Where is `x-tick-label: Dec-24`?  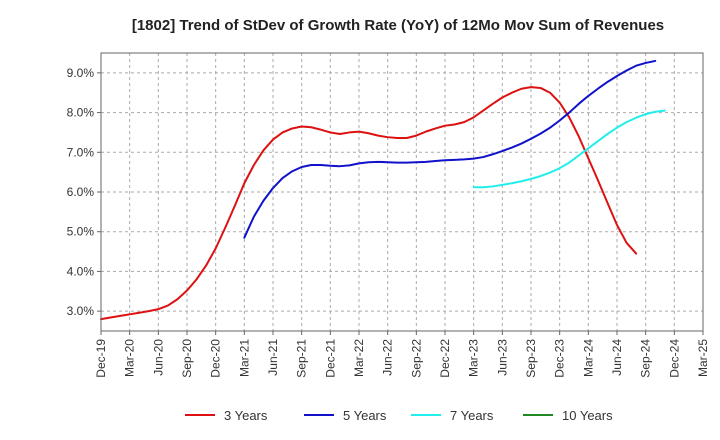
x-tick-label: Dec-24 is located at coordinates (674, 358).